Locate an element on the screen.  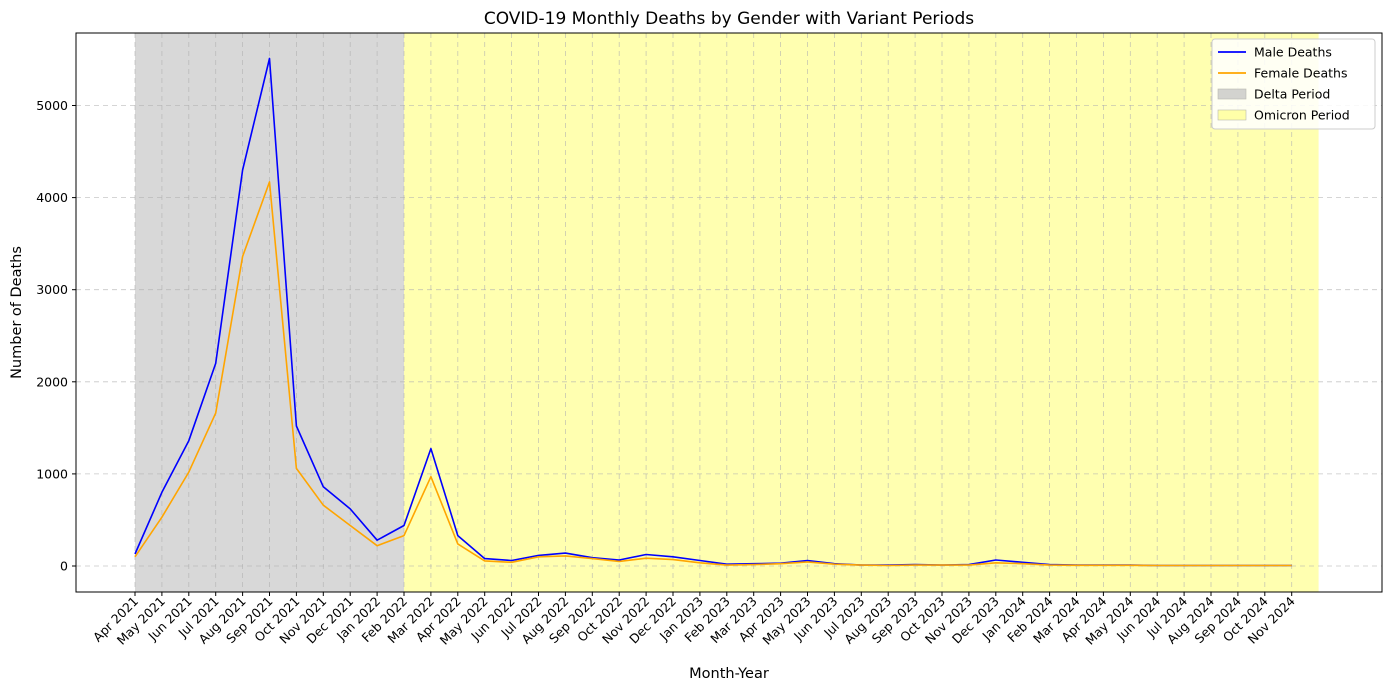
legend-swatch-delta-period is located at coordinates (1232, 94).